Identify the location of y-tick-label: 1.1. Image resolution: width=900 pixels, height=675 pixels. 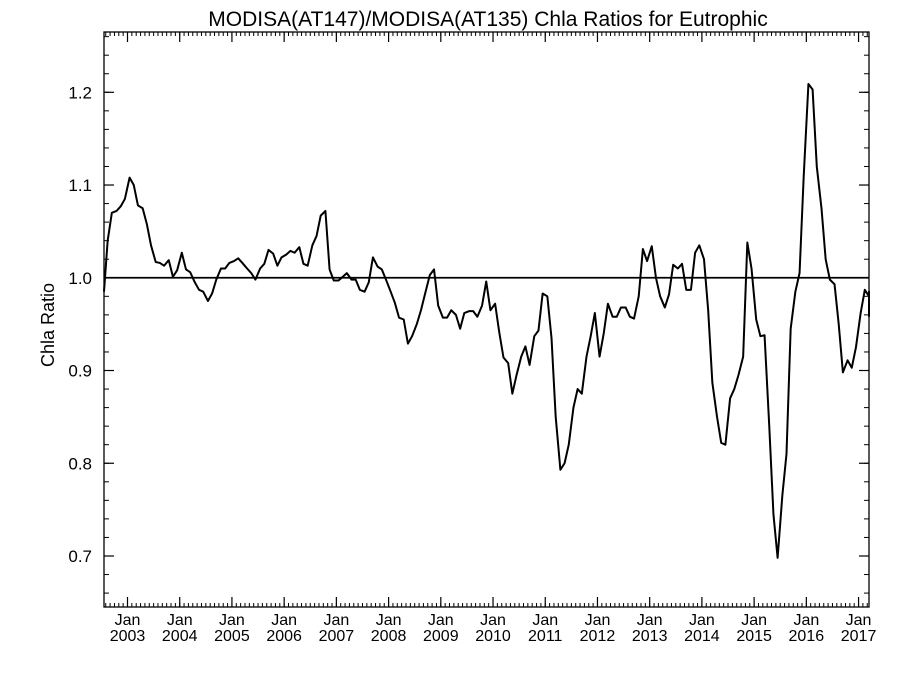
(80, 185).